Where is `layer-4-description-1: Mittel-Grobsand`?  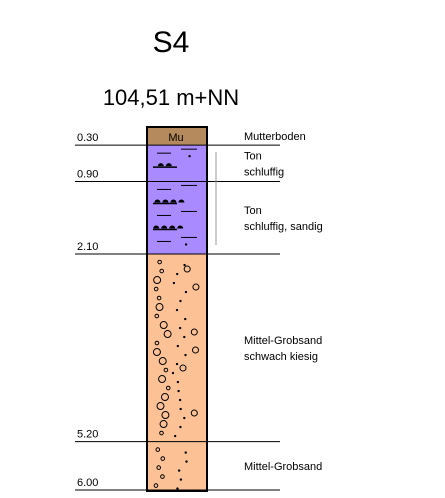
layer-4-description-1: Mittel-Grobsand is located at coordinates (283, 341).